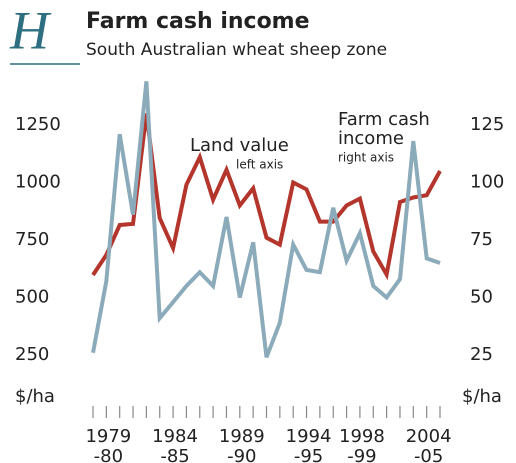  I want to click on badge: H, so click(30, 30).